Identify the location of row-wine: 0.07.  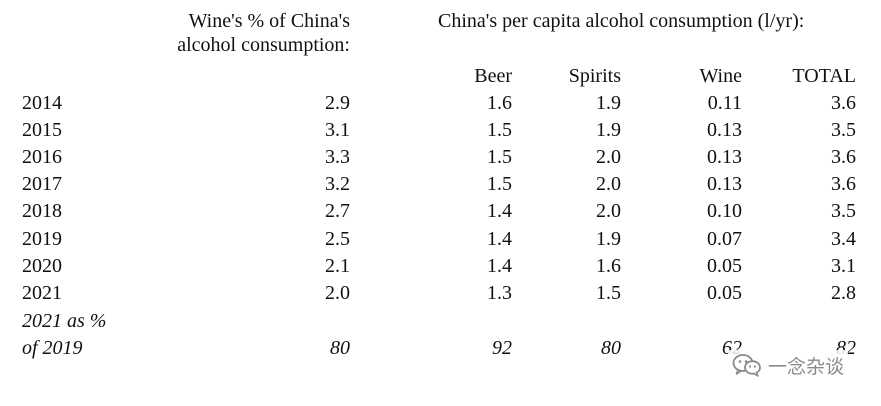
(724, 239).